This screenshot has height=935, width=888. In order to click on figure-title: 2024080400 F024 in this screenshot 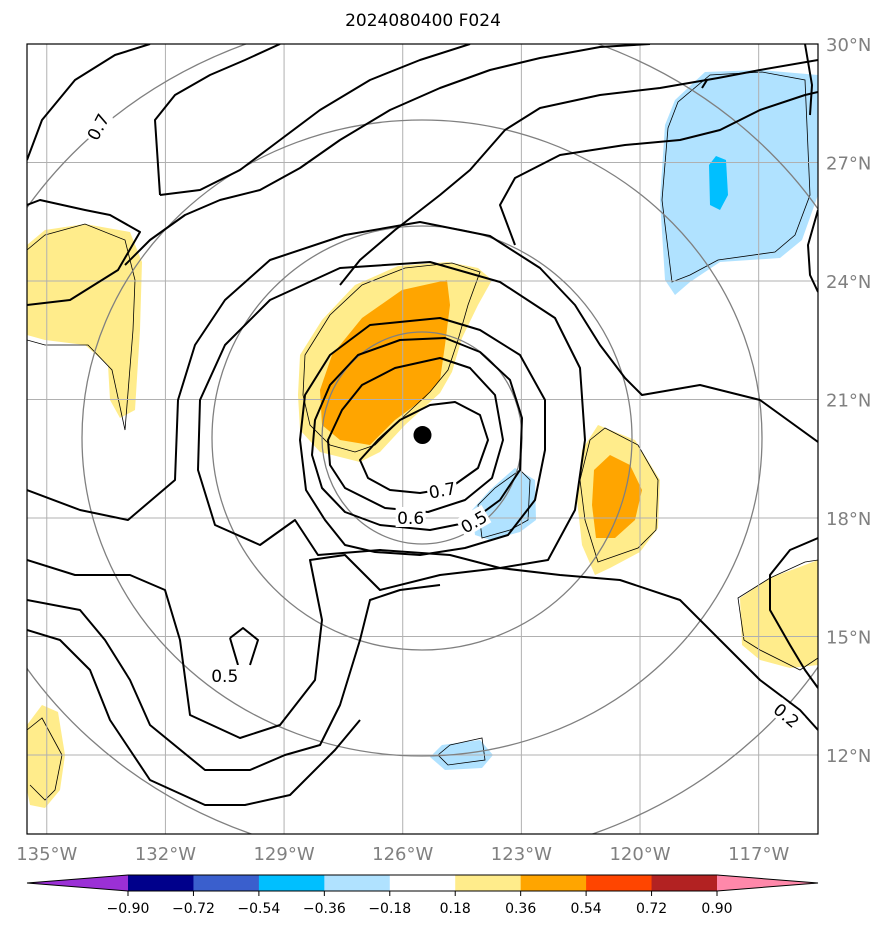, I will do `click(423, 21)`.